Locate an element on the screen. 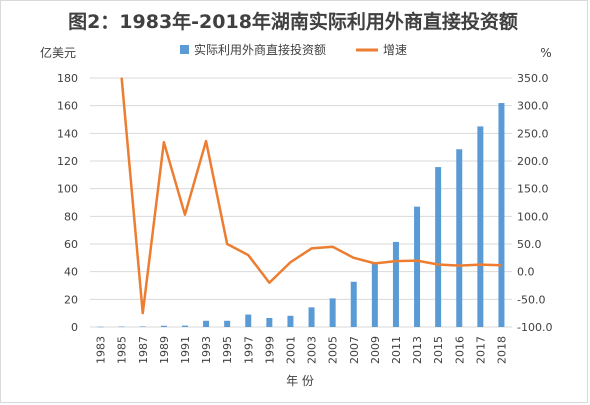 Image resolution: width=590 pixels, height=405 pixels. x-tick-label: 2003 is located at coordinates (312, 350).